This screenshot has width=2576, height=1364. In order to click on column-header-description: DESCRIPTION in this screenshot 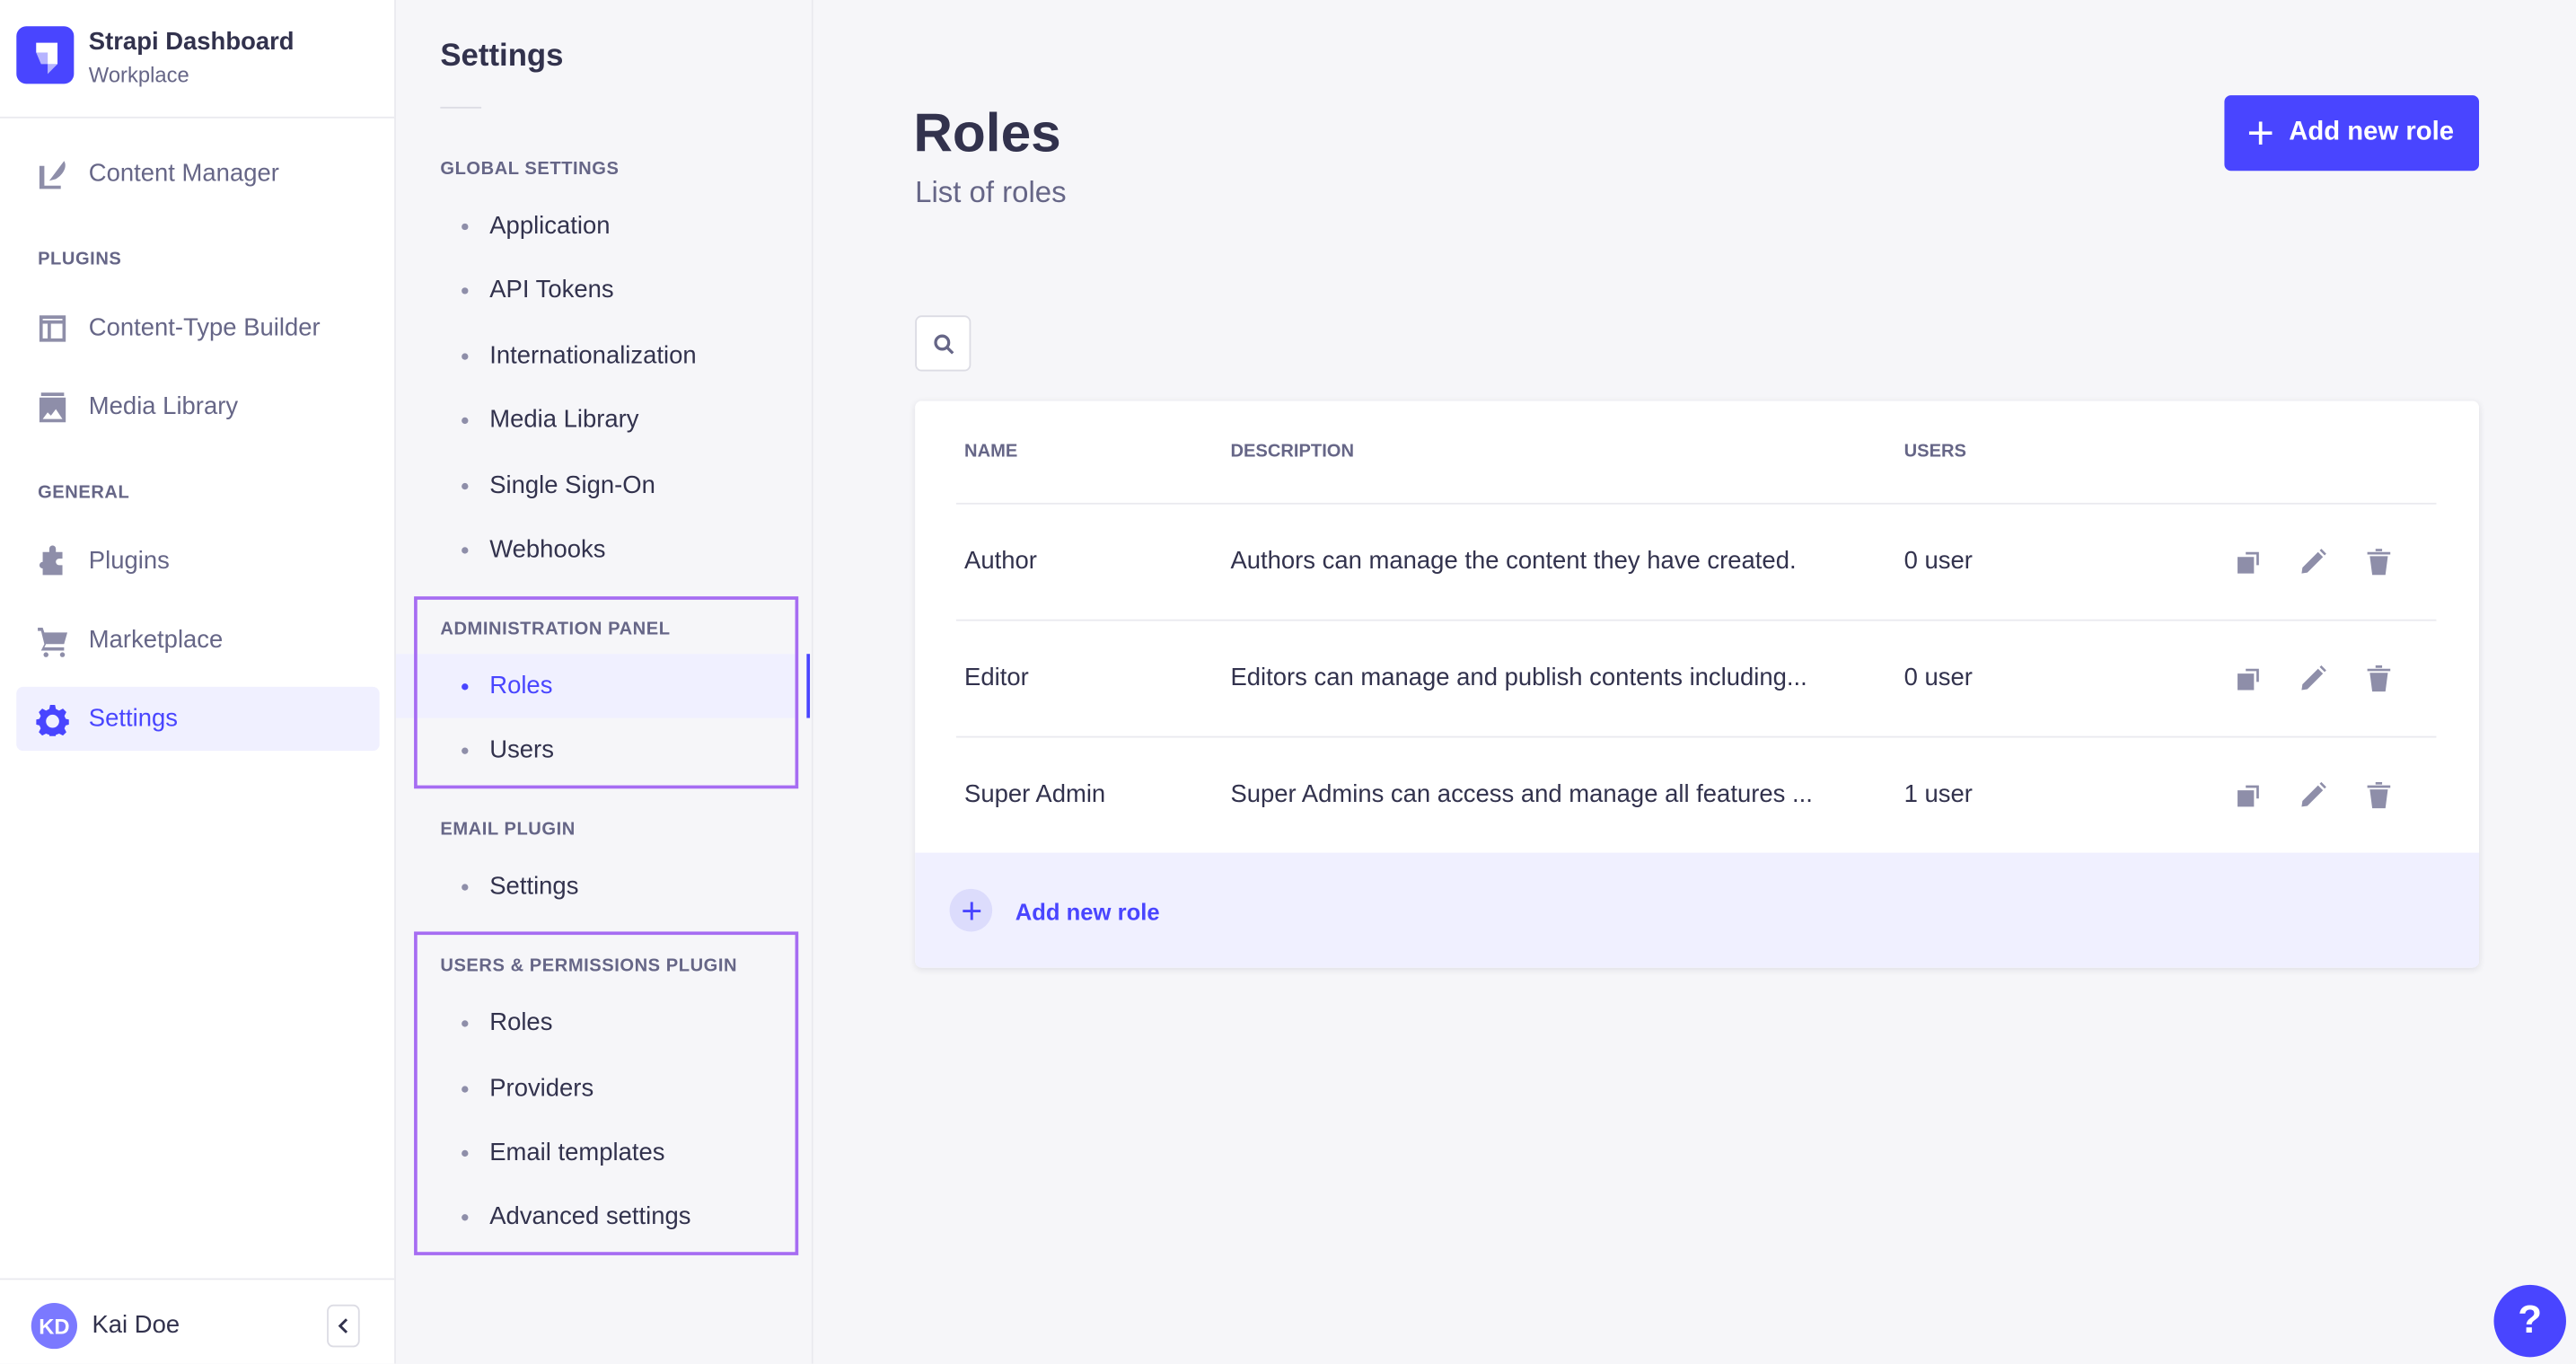, I will do `click(1292, 452)`.